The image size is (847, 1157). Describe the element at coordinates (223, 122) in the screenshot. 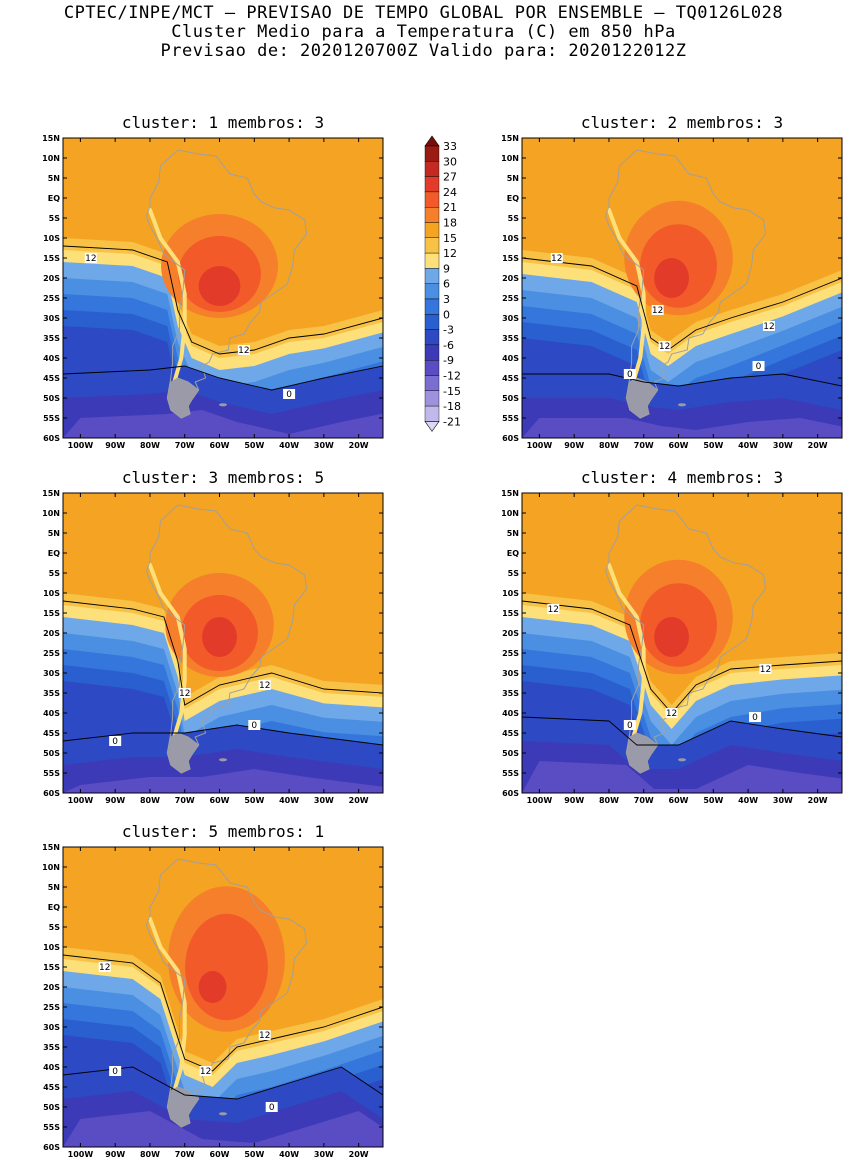

I see `panel-1-title: cluster: 1 membros: 3` at that location.